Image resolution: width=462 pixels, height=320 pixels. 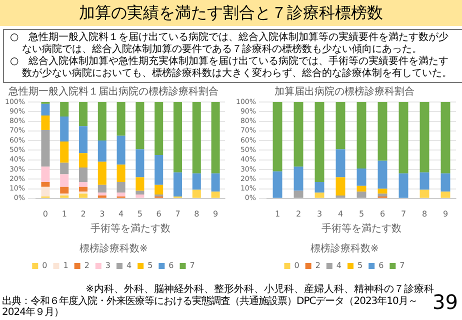 What do you see at coordinates (402, 265) in the screenshot?
I see `legend-label: 7` at bounding box center [402, 265].